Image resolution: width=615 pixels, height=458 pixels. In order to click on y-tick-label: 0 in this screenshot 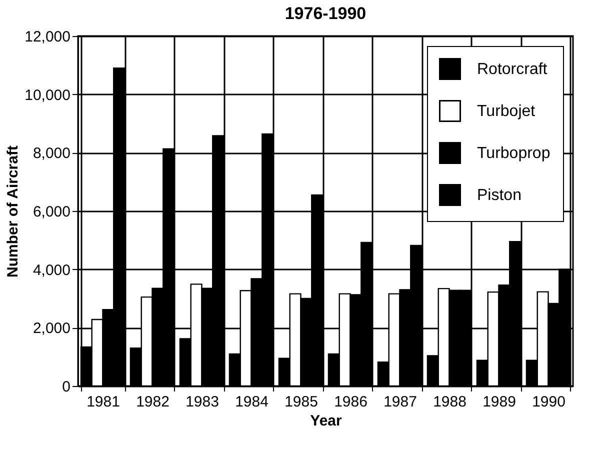, I will do `click(66, 387)`.